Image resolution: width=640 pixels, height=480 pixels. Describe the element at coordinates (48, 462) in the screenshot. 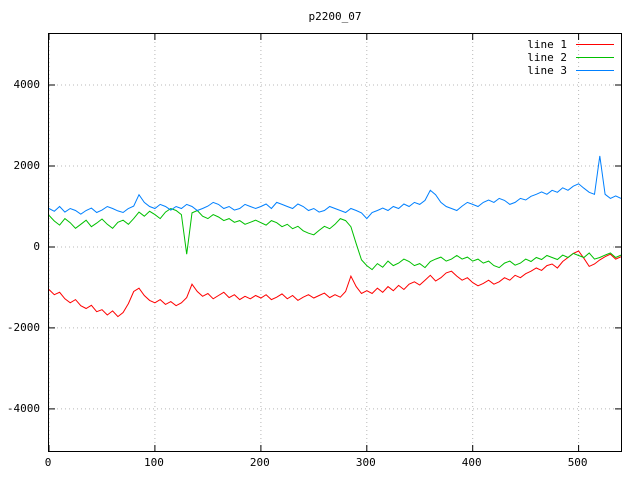

I see `x-tick-label: 0` at that location.